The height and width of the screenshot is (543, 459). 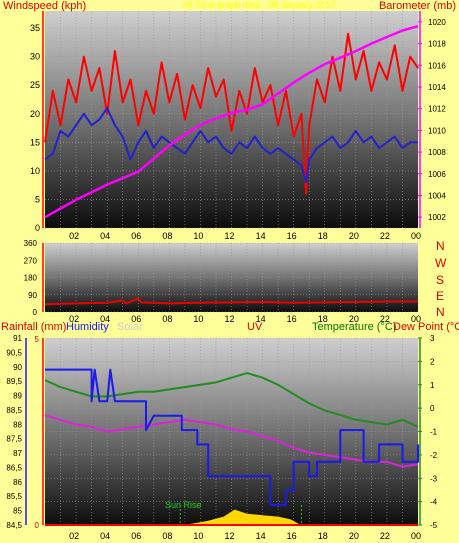 What do you see at coordinates (31, 260) in the screenshot?
I see `direction-tick-label: 270` at bounding box center [31, 260].